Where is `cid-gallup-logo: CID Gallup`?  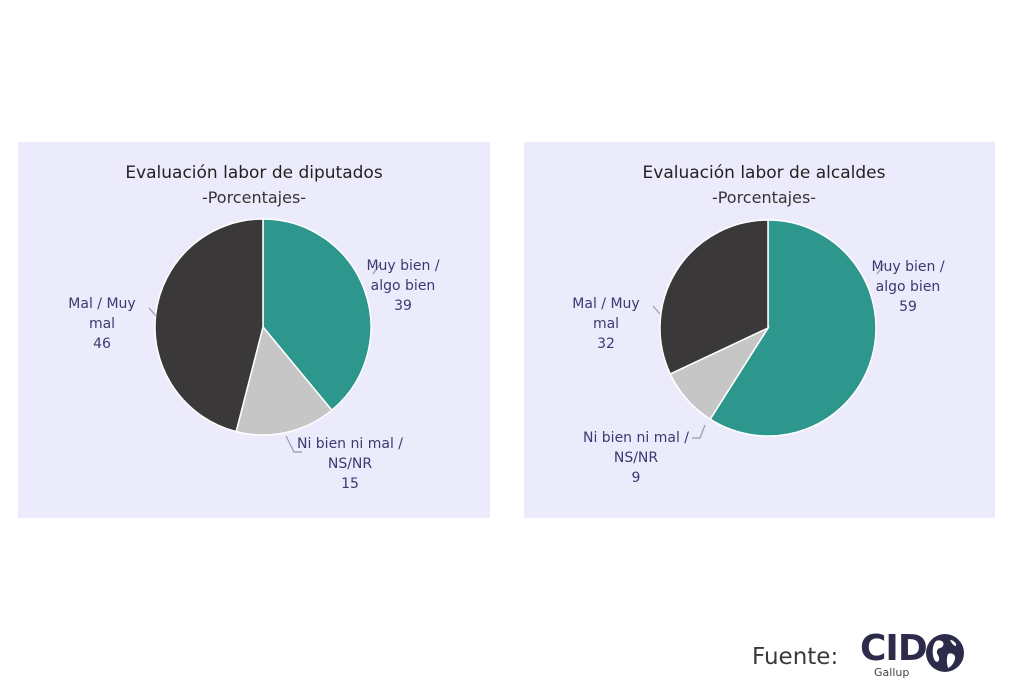
cid-gallup-logo: CID Gallup is located at coordinates (914, 654).